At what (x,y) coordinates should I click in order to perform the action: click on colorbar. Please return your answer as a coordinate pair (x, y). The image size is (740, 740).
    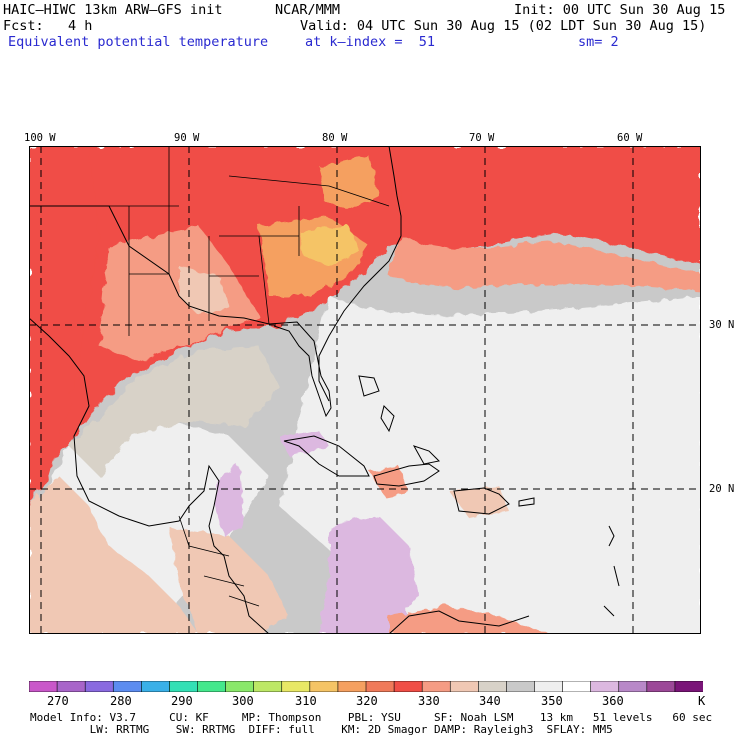
    Looking at the image, I should click on (366, 686).